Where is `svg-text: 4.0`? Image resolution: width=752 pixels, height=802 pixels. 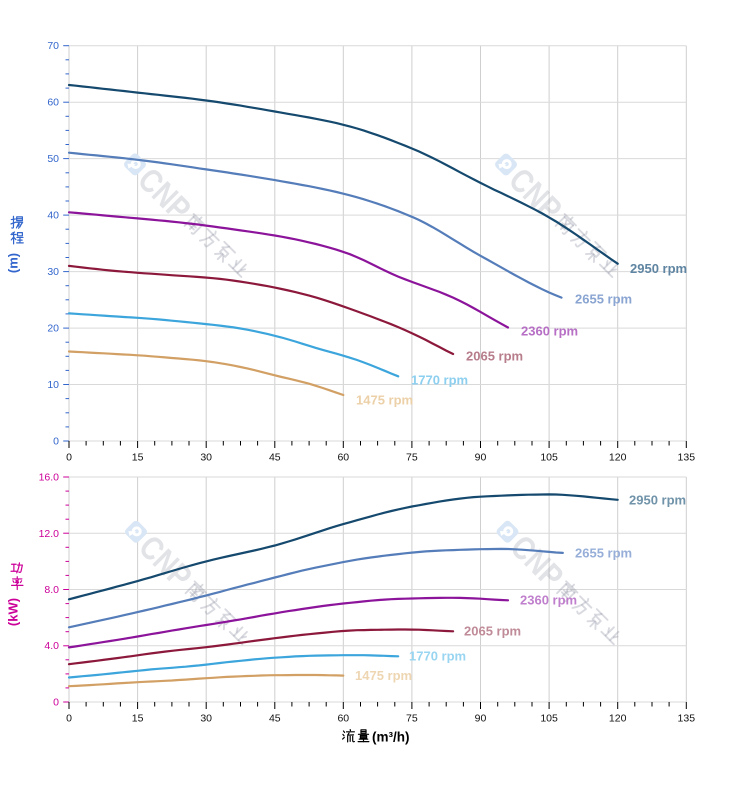 svg-text: 4.0 is located at coordinates (51, 646).